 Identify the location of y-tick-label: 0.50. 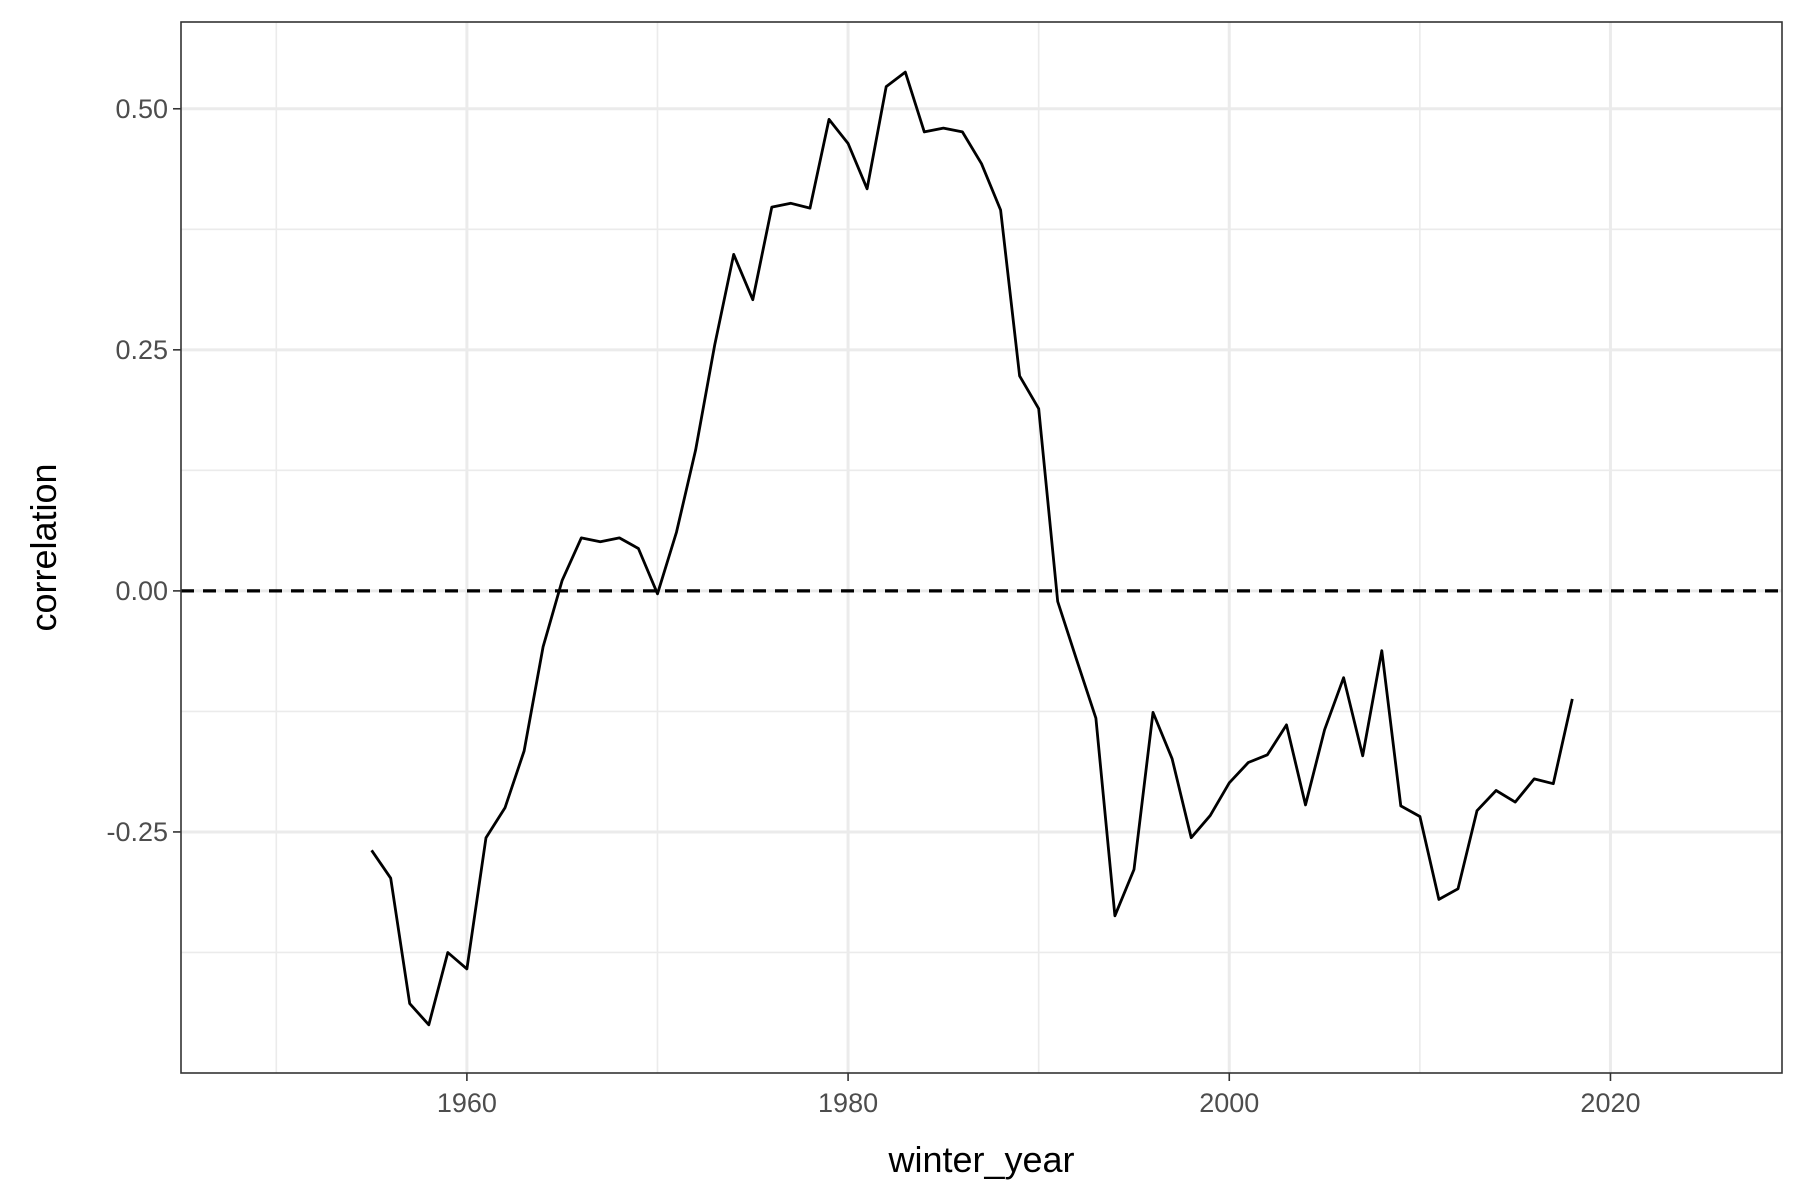
(141, 109).